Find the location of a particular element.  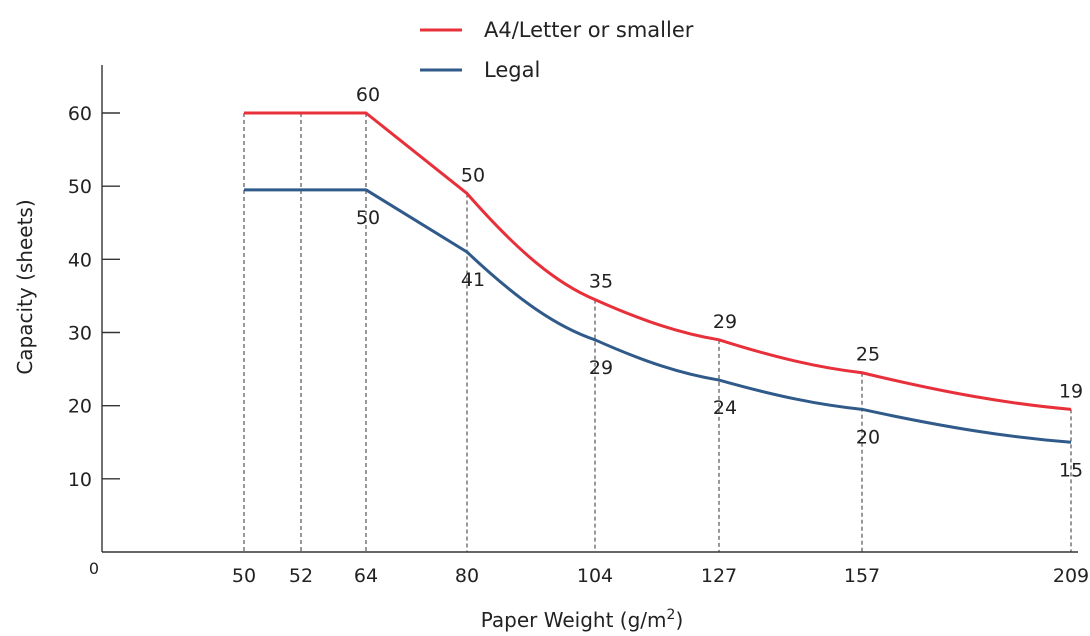

x-tick-label-157: 157 is located at coordinates (862, 576).